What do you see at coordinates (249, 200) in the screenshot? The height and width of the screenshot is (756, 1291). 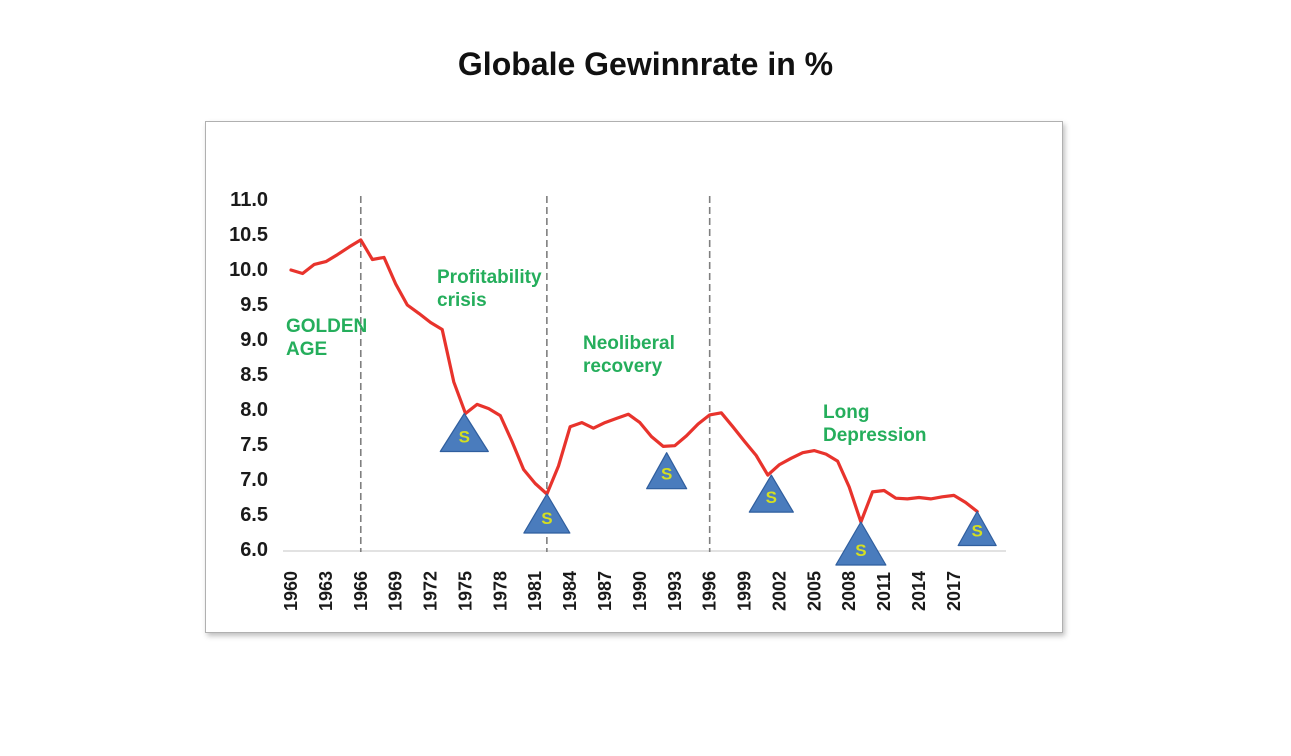 I see `y-axis-label: 11.0` at bounding box center [249, 200].